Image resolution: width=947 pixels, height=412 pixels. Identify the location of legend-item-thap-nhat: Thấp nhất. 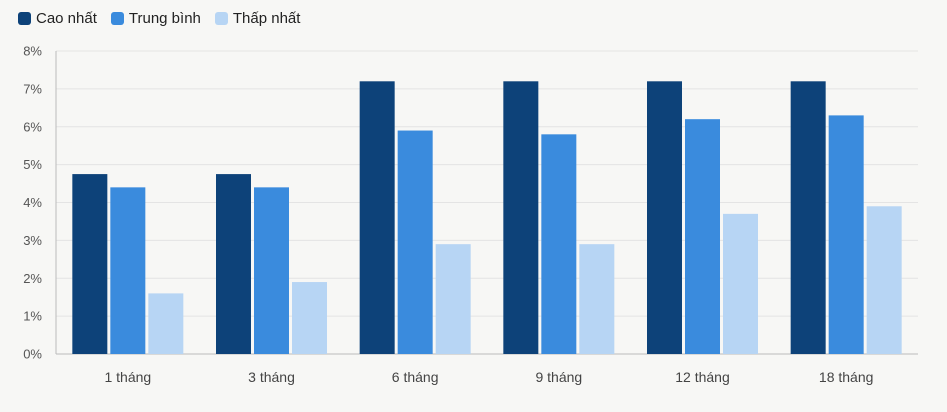
(257, 18).